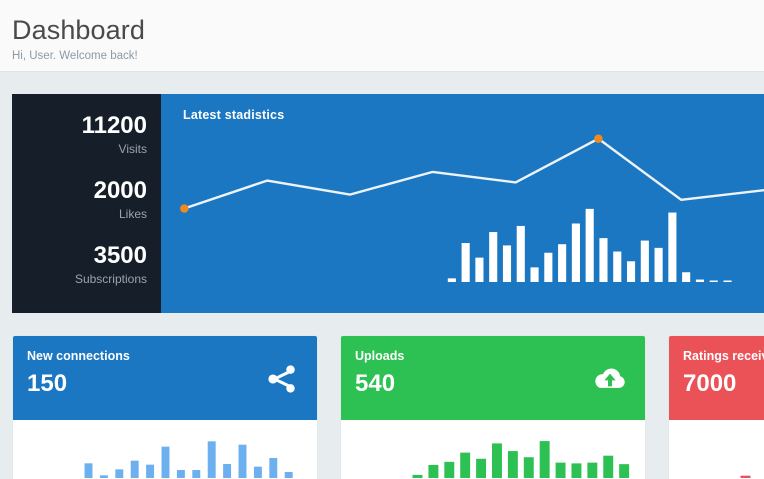 Image resolution: width=764 pixels, height=479 pixels. I want to click on main-chart-markers, so click(391, 173).